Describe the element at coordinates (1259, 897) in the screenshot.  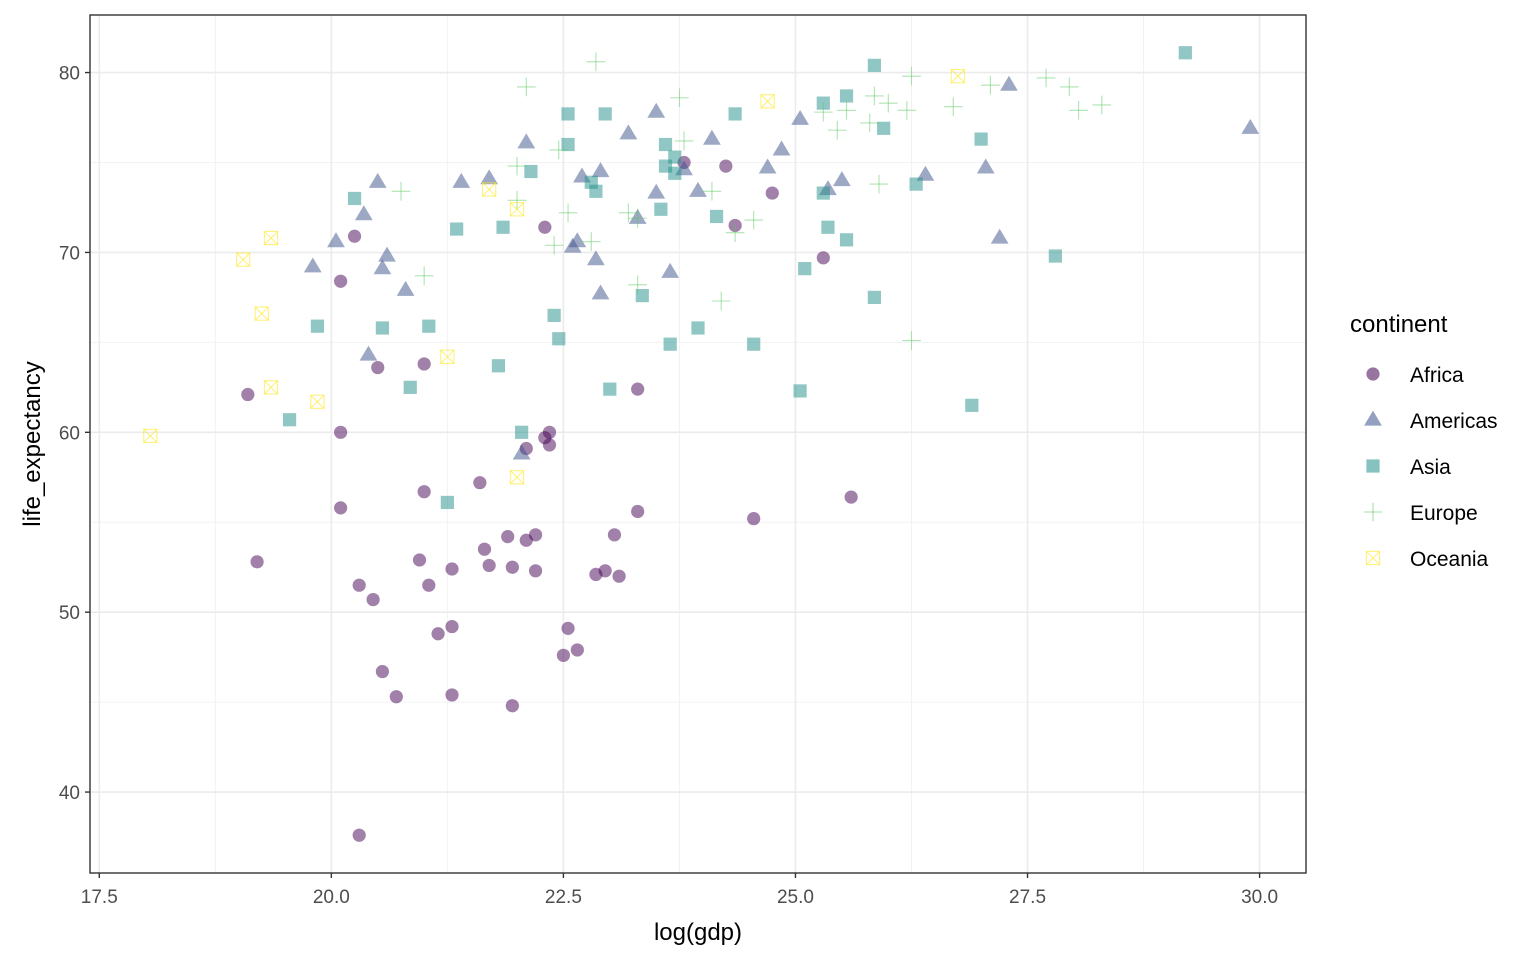
I see `x-tick-label: 30.0` at that location.